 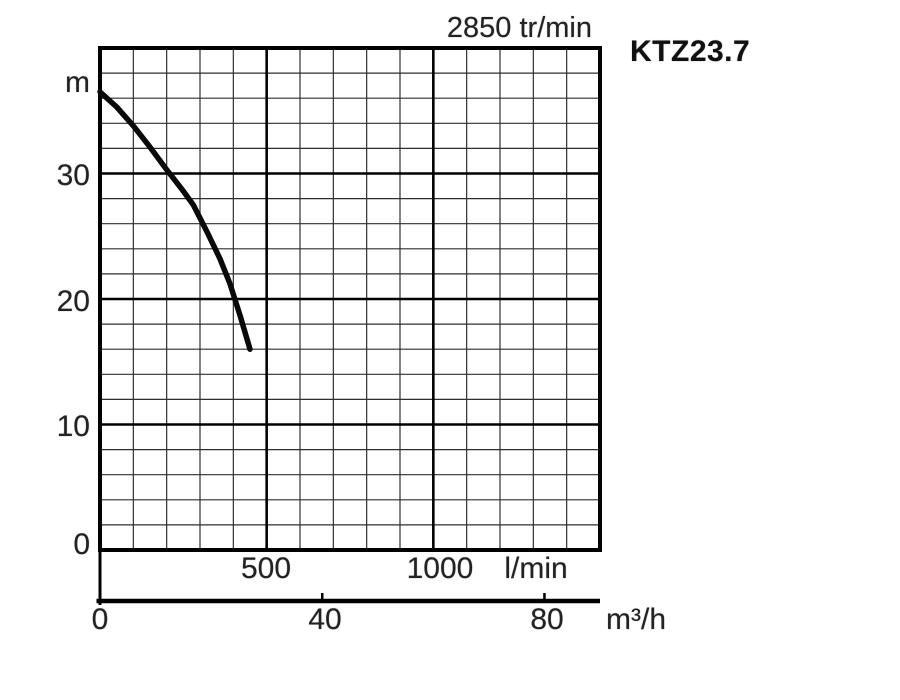 What do you see at coordinates (175, 220) in the screenshot?
I see `head-flow-curve` at bounding box center [175, 220].